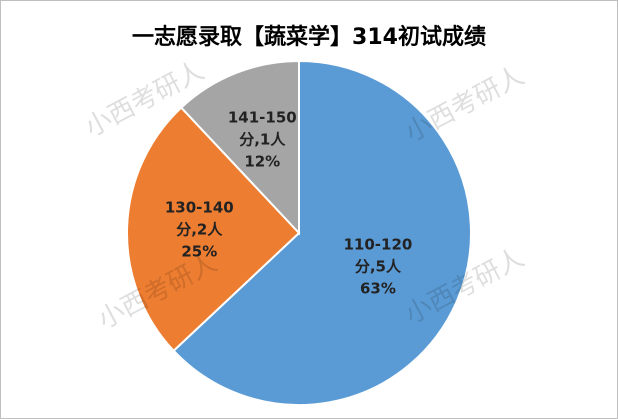  Describe the element at coordinates (199, 207) in the screenshot. I see `slice-label: 130-140` at that location.